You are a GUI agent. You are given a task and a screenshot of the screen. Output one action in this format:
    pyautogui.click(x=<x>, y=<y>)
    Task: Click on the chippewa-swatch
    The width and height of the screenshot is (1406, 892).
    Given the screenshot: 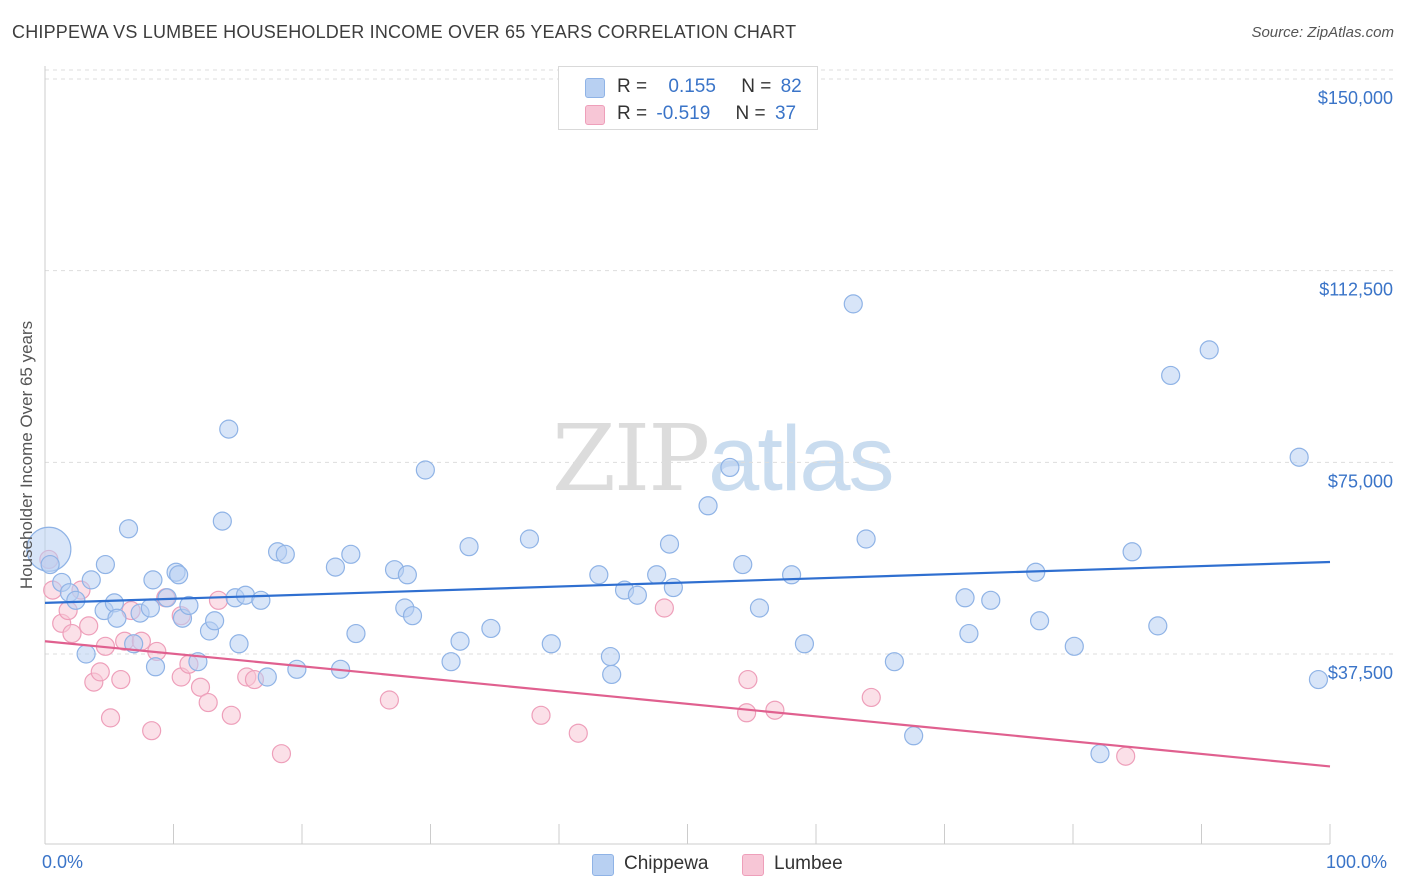 What is the action you would take?
    pyautogui.click(x=595, y=88)
    